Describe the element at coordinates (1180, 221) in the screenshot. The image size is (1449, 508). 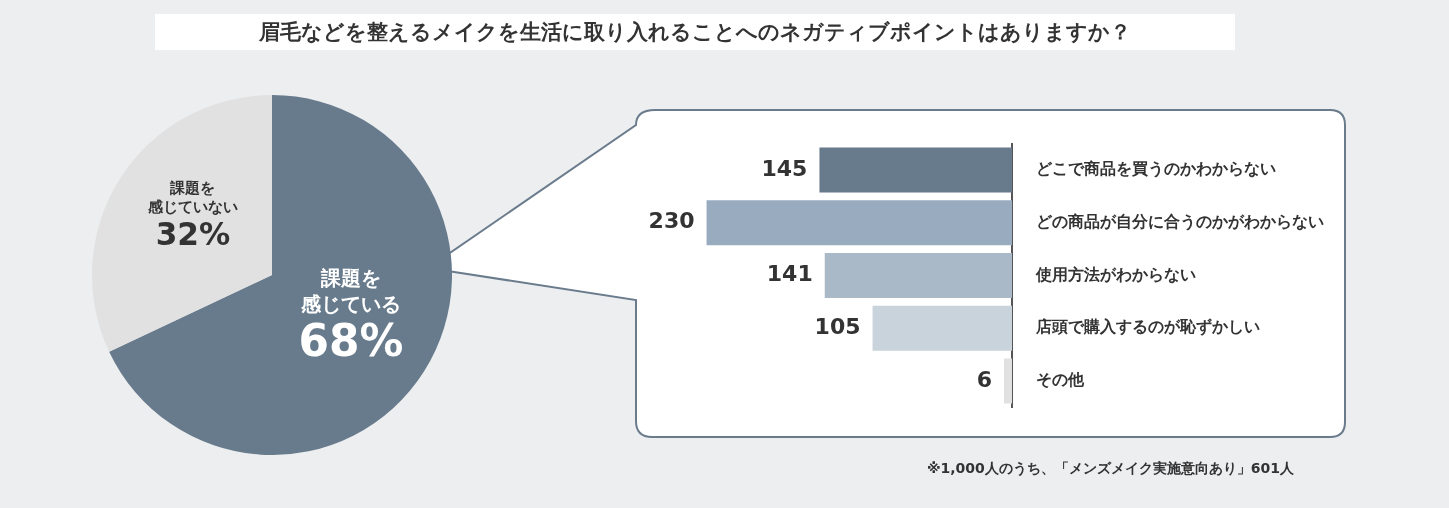
I see `y-tick-label: どの商品が自分に合うのかがわからない` at that location.